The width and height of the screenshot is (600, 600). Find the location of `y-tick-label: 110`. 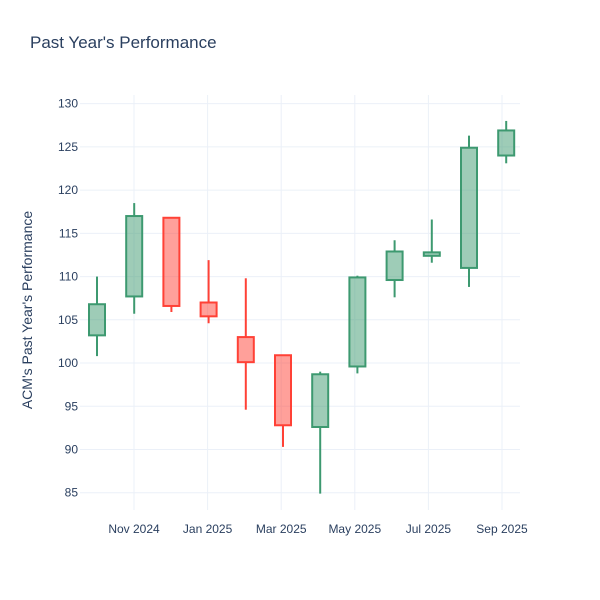

y-tick-label: 110 is located at coordinates (68, 277).